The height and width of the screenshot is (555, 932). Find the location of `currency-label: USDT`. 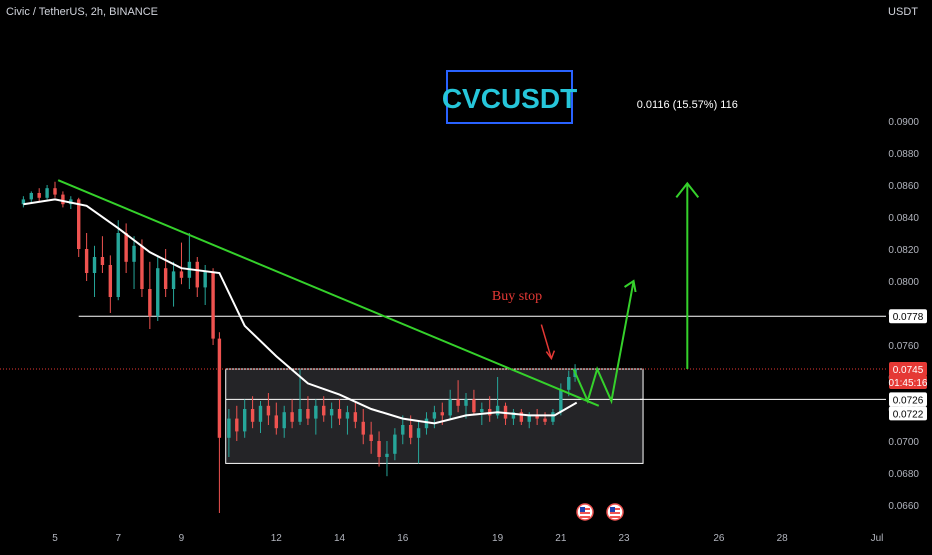

currency-label: USDT is located at coordinates (903, 12).